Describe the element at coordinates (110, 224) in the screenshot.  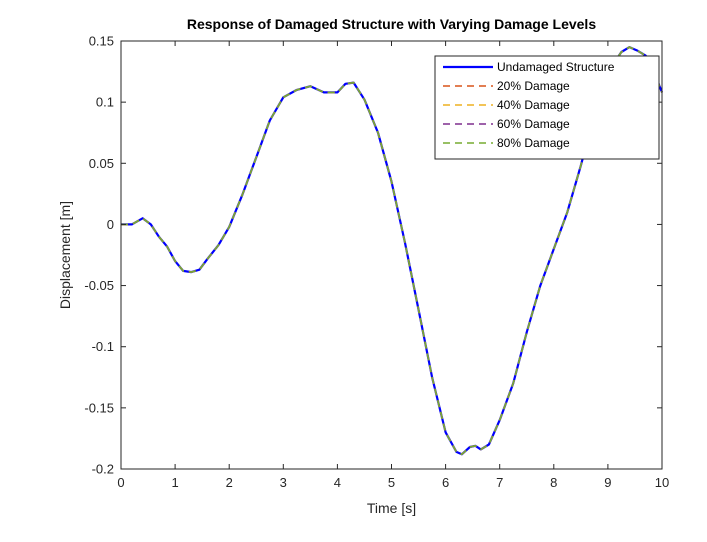
I see `y-tick-label: 0` at that location.